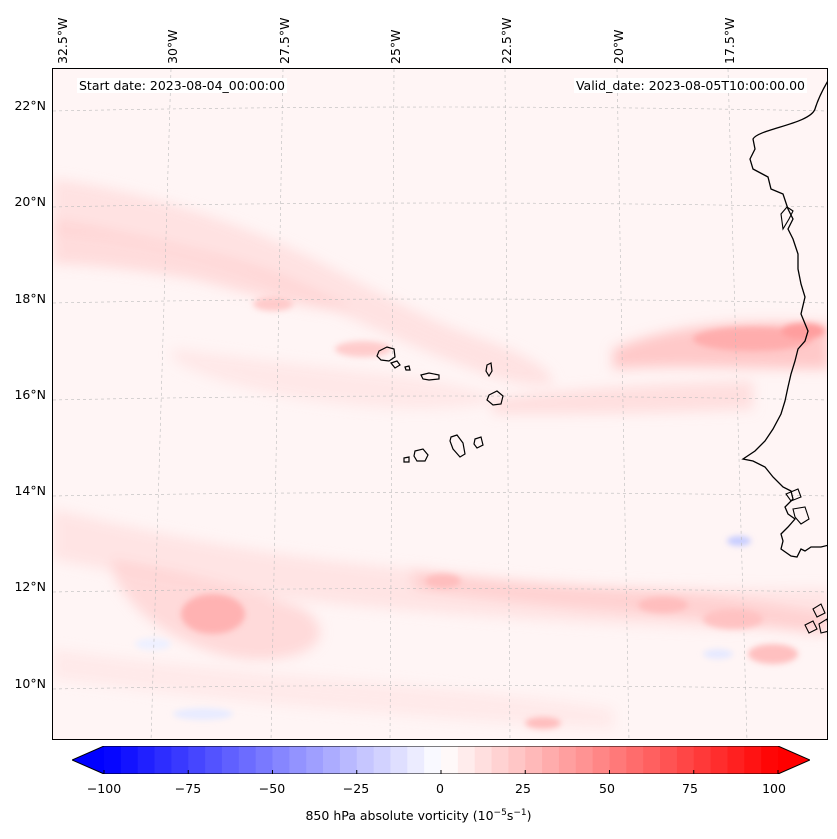 This screenshot has height=839, width=837. Describe the element at coordinates (787, 218) in the screenshot. I see `coastline-senegal-river` at that location.